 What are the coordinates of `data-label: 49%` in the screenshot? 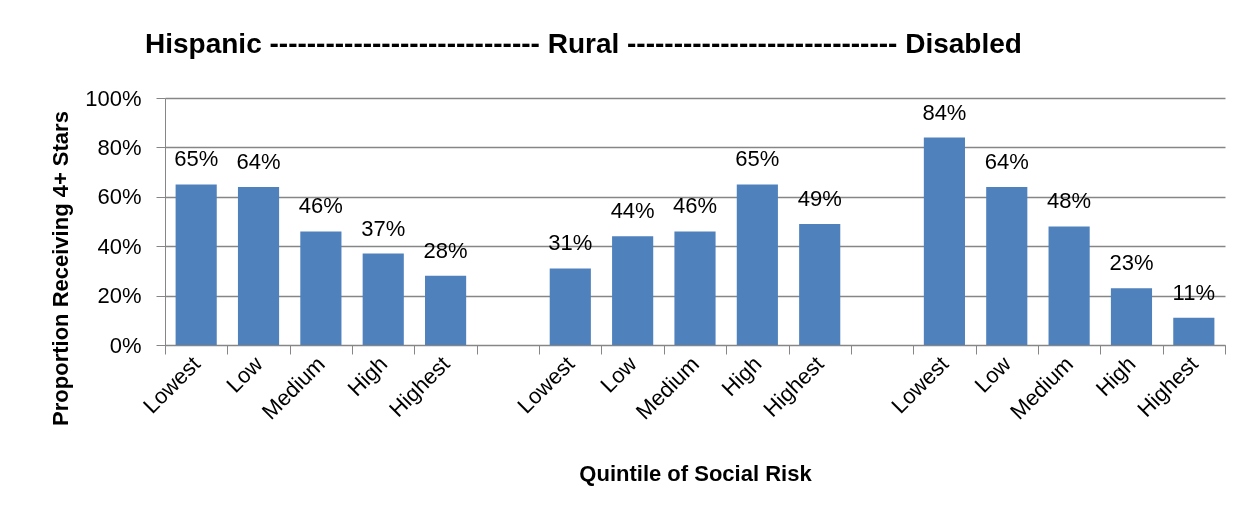 It's located at (819, 198).